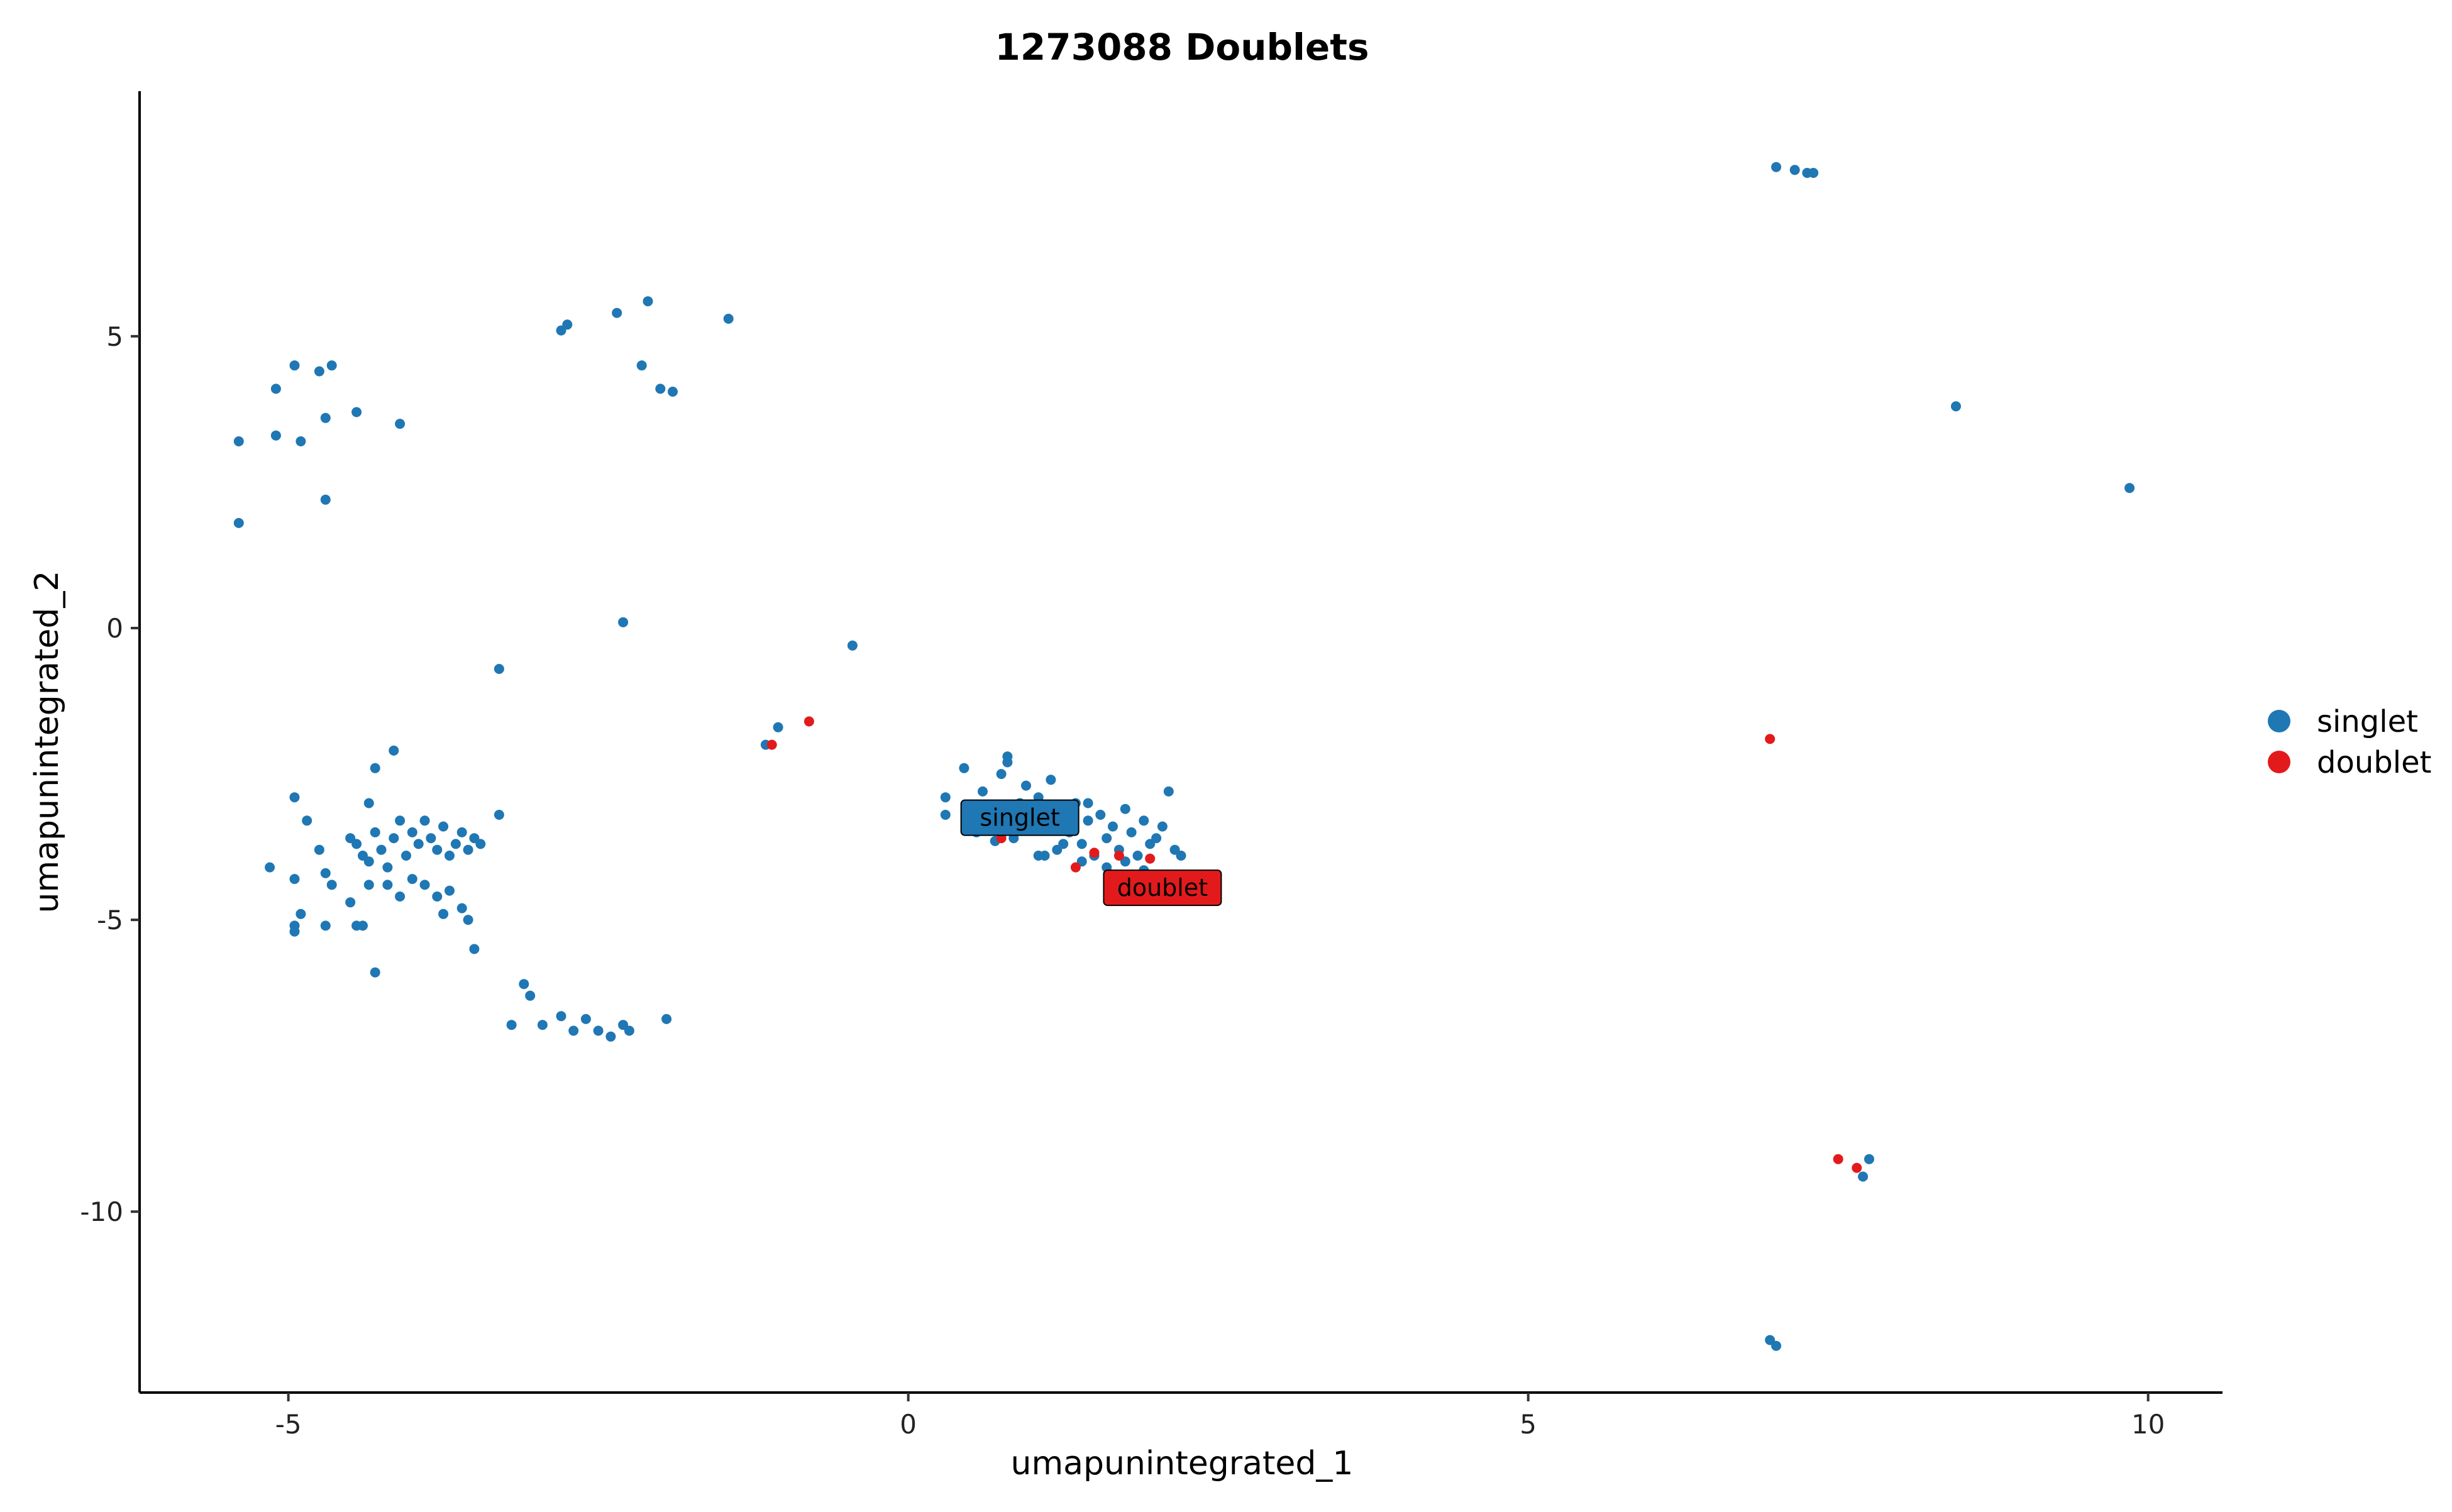 This screenshot has width=2452, height=1512. What do you see at coordinates (2367, 721) in the screenshot?
I see `legend-label-singlet: singlet` at bounding box center [2367, 721].